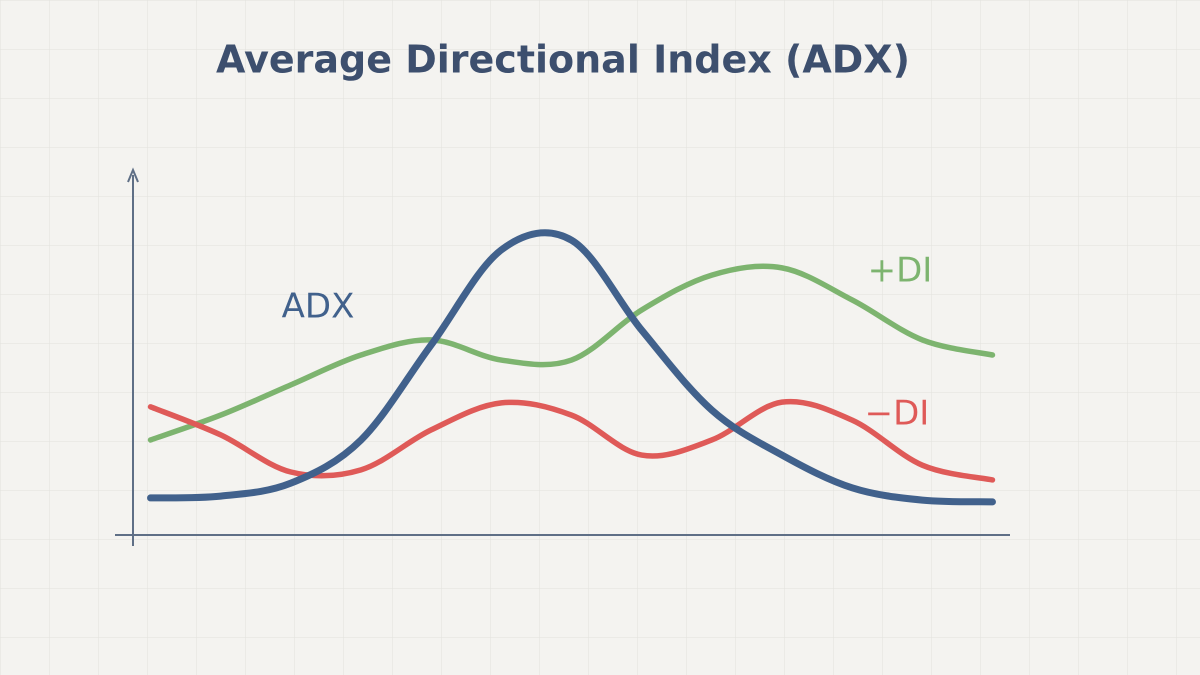 This screenshot has width=1200, height=675. I want to click on series-label: −DI, so click(897, 414).